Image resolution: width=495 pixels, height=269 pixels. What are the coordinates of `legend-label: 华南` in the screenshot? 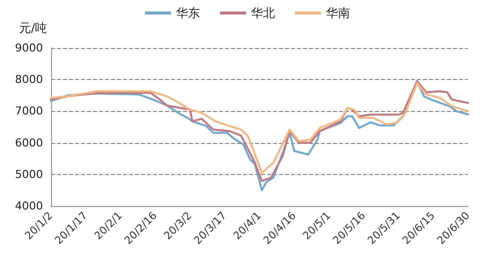 It's located at (338, 13).